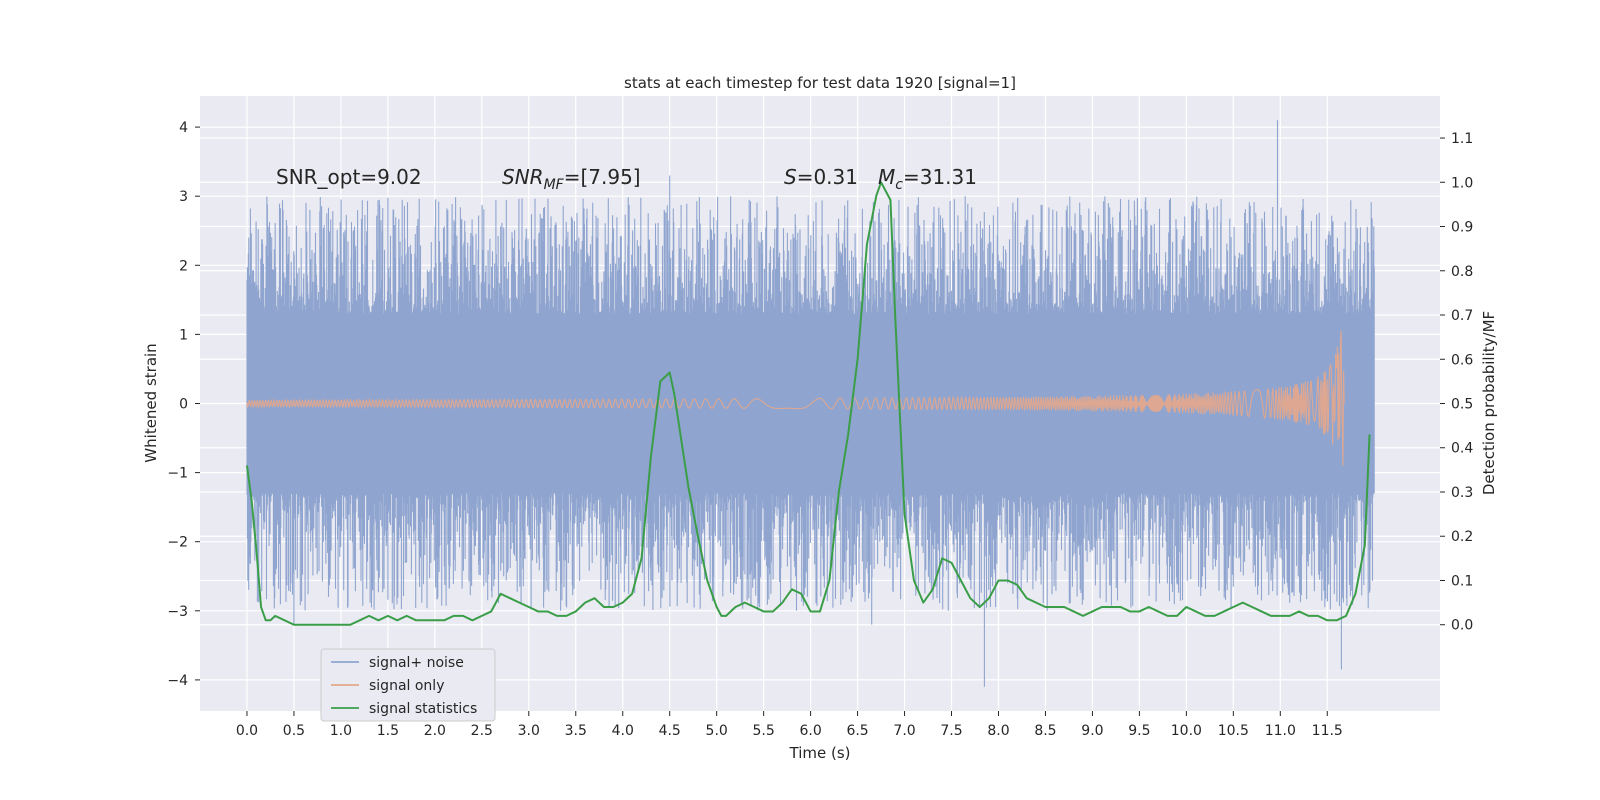  Describe the element at coordinates (294, 731) in the screenshot. I see `x-tick-label: 0.5` at that location.